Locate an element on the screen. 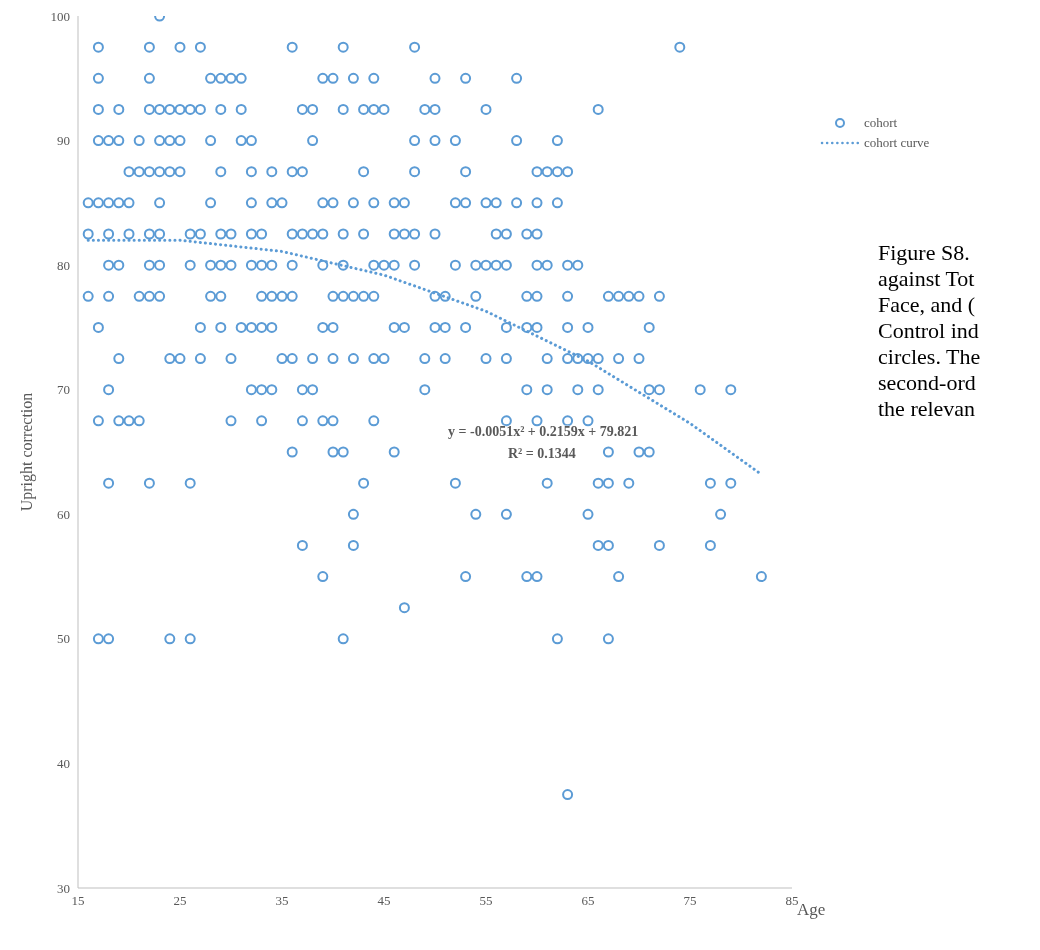 The image size is (1040, 950). x-tick-label: 75 is located at coordinates (690, 901).